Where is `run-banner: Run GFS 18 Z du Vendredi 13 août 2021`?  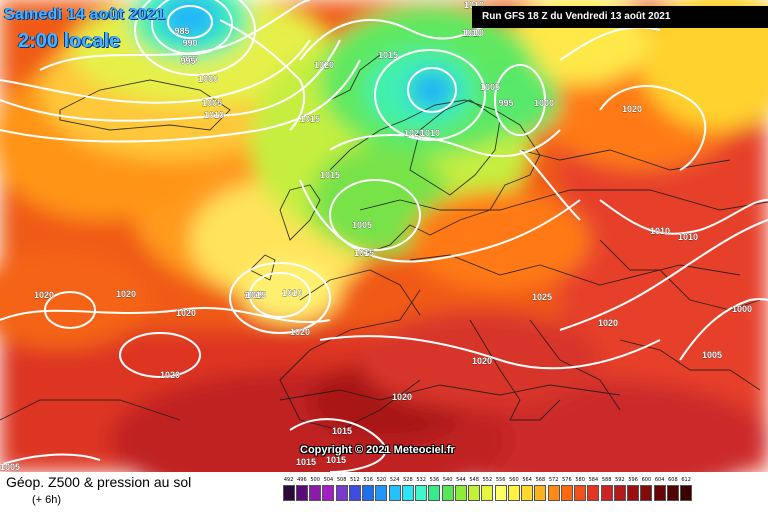
run-banner: Run GFS 18 Z du Vendredi 13 août 2021 is located at coordinates (620, 17).